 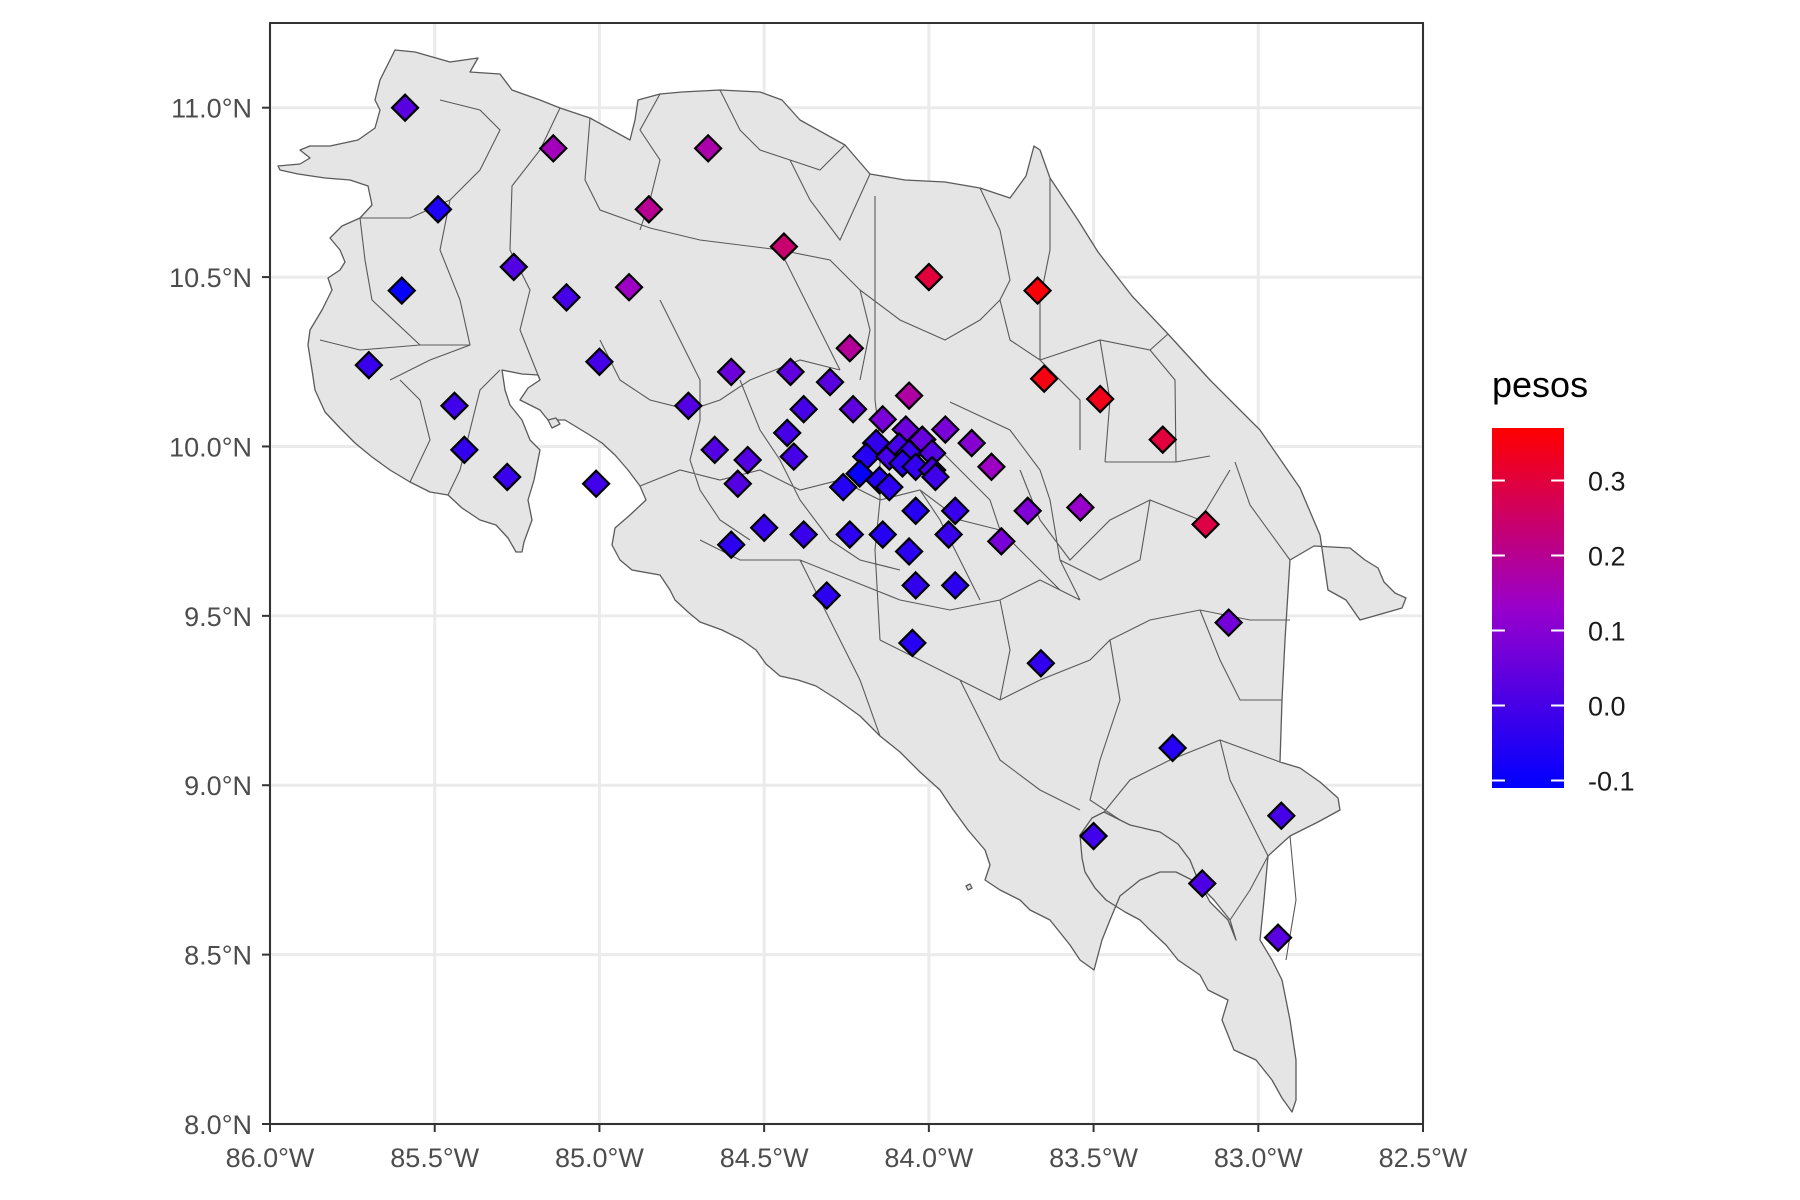 What do you see at coordinates (1611, 782) in the screenshot?
I see `legend-tick-label: -0.1` at bounding box center [1611, 782].